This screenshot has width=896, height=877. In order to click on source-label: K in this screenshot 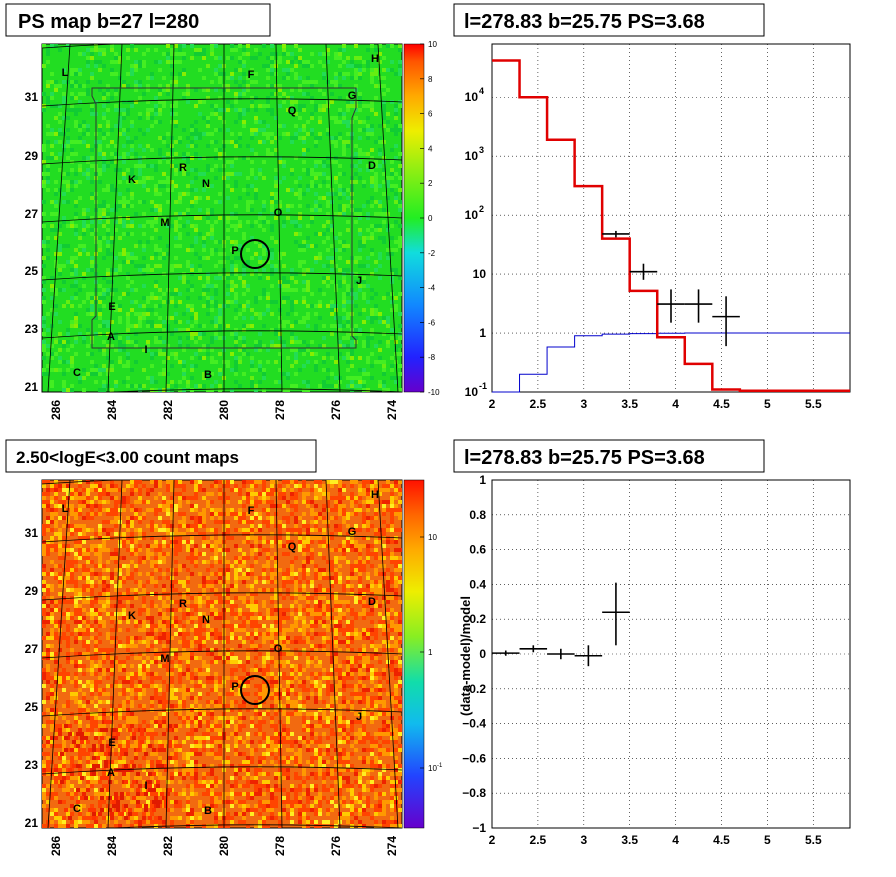, I will do `click(132, 180)`.